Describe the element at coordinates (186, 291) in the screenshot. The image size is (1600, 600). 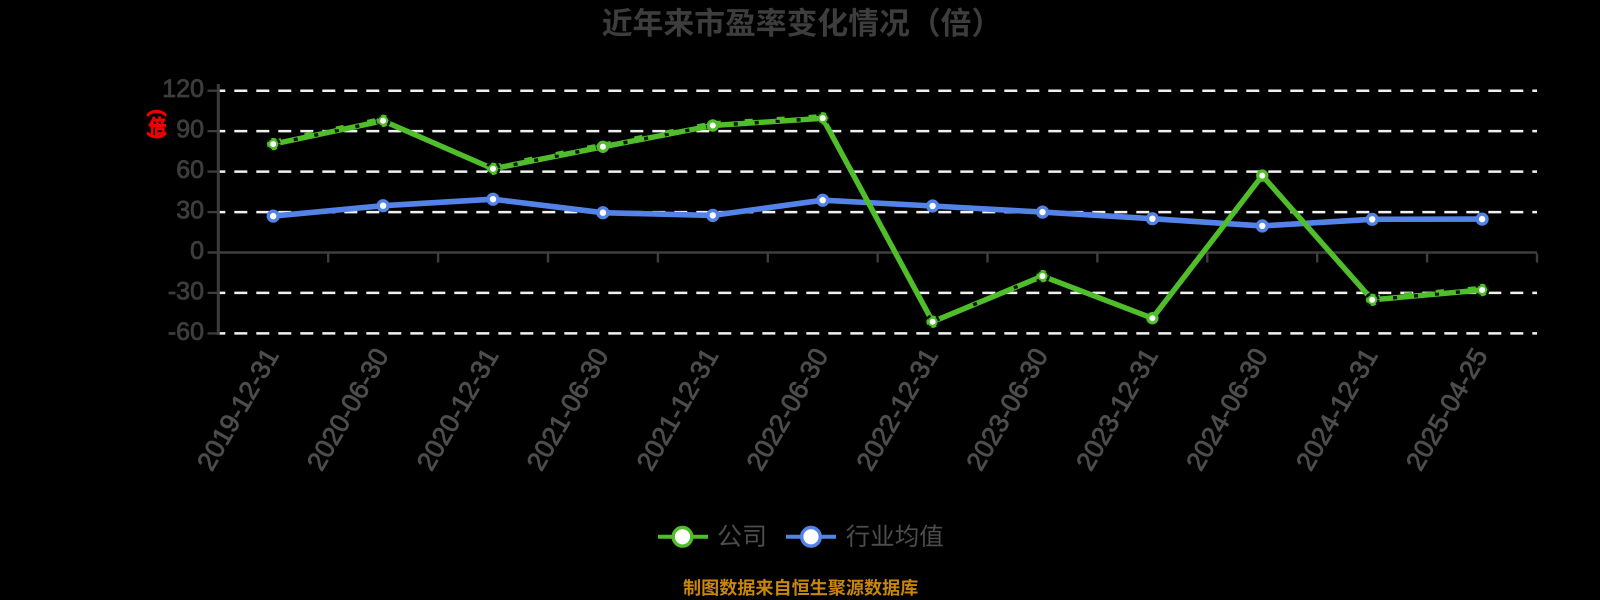
I see `svg-text: -30` at that location.